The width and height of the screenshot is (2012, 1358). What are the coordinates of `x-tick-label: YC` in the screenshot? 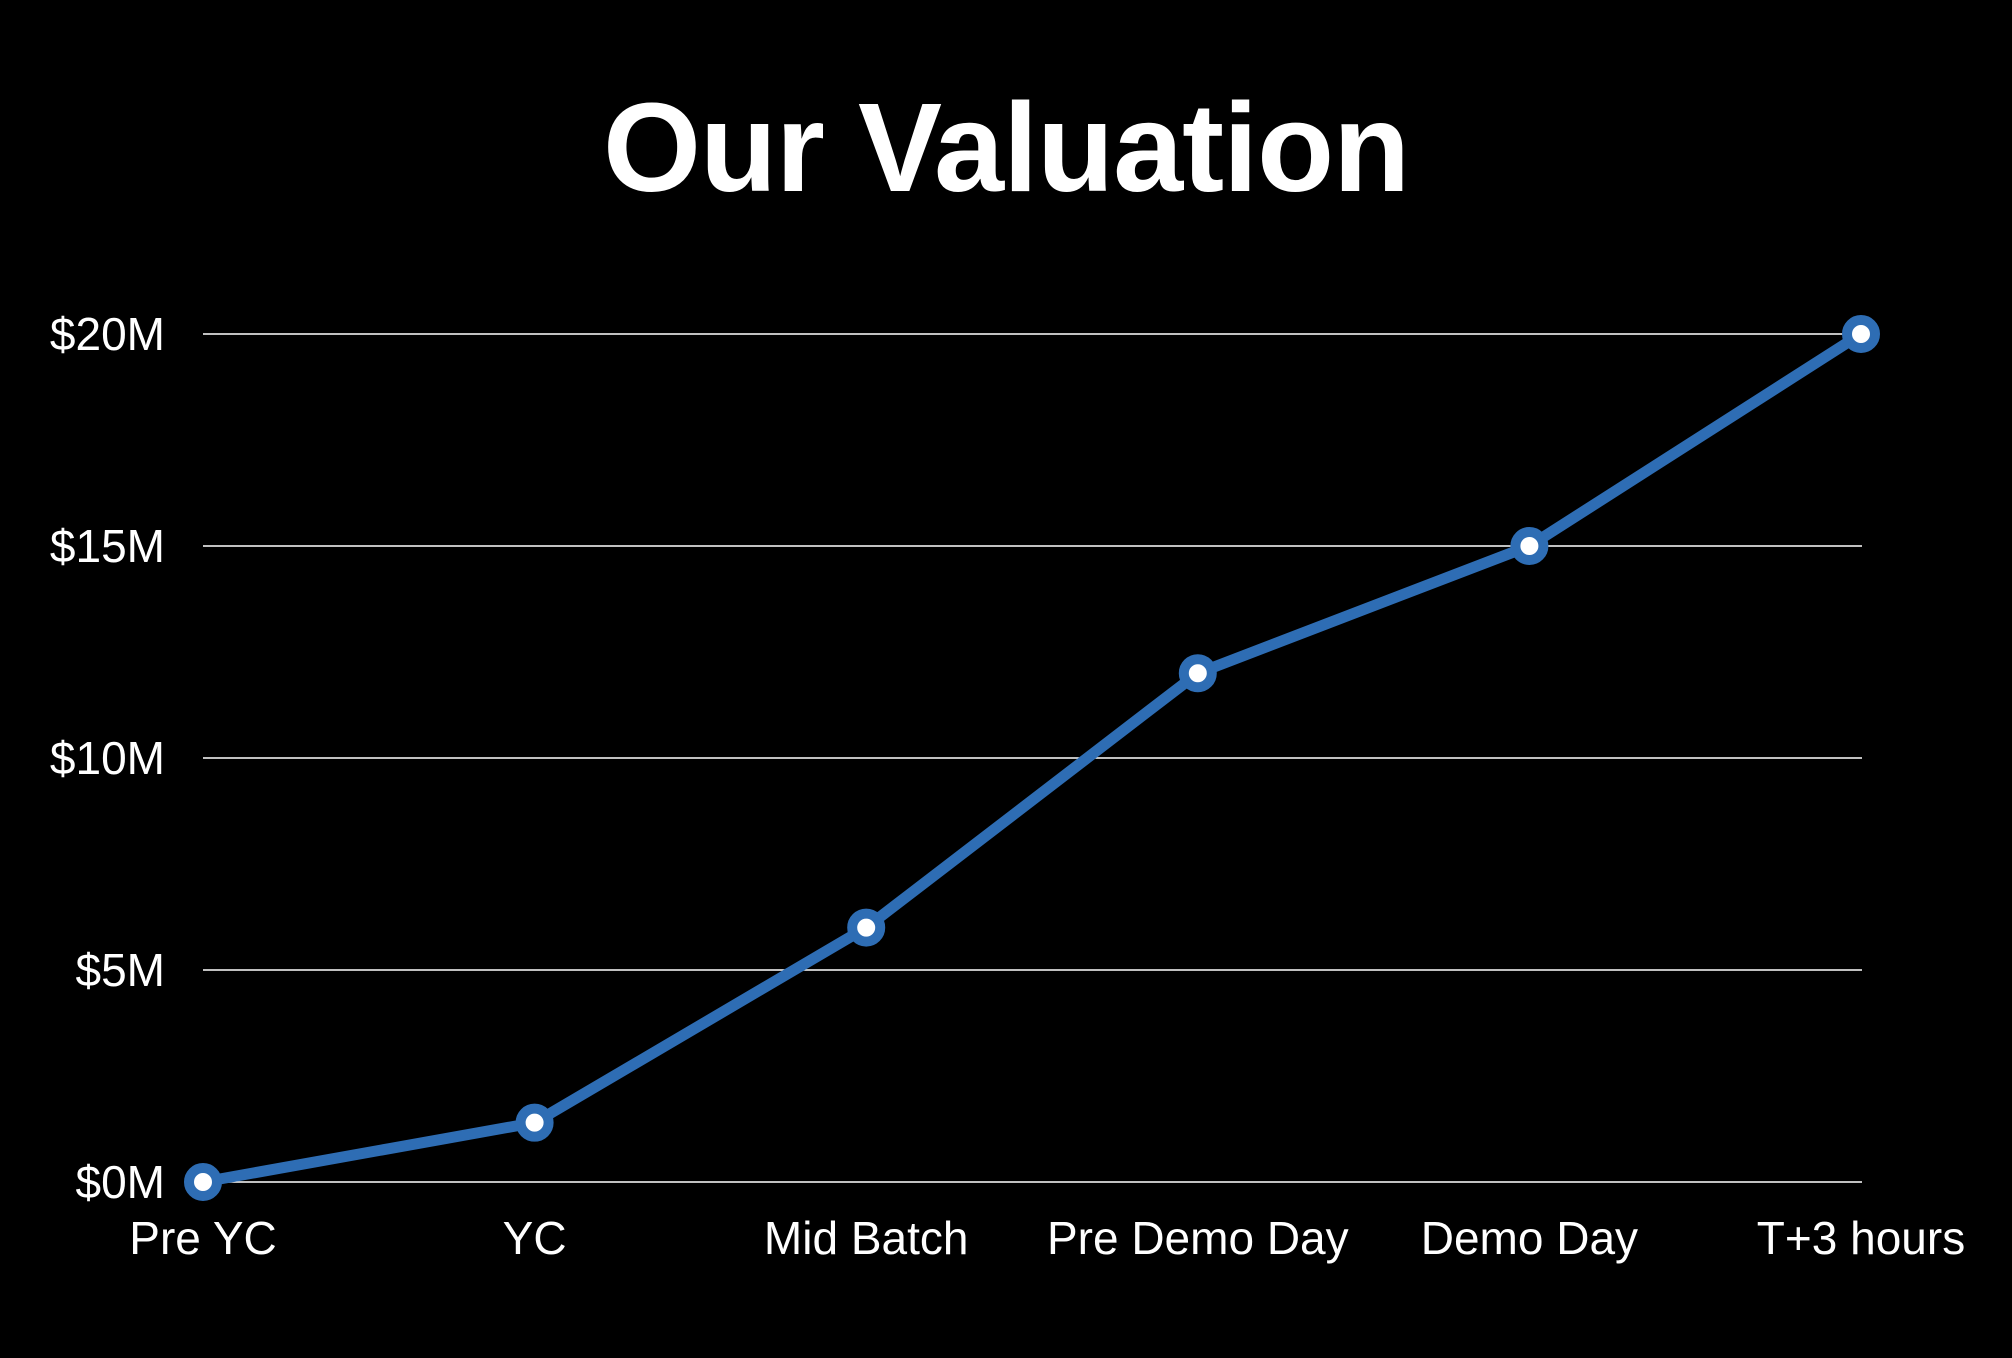 It's located at (535, 1238).